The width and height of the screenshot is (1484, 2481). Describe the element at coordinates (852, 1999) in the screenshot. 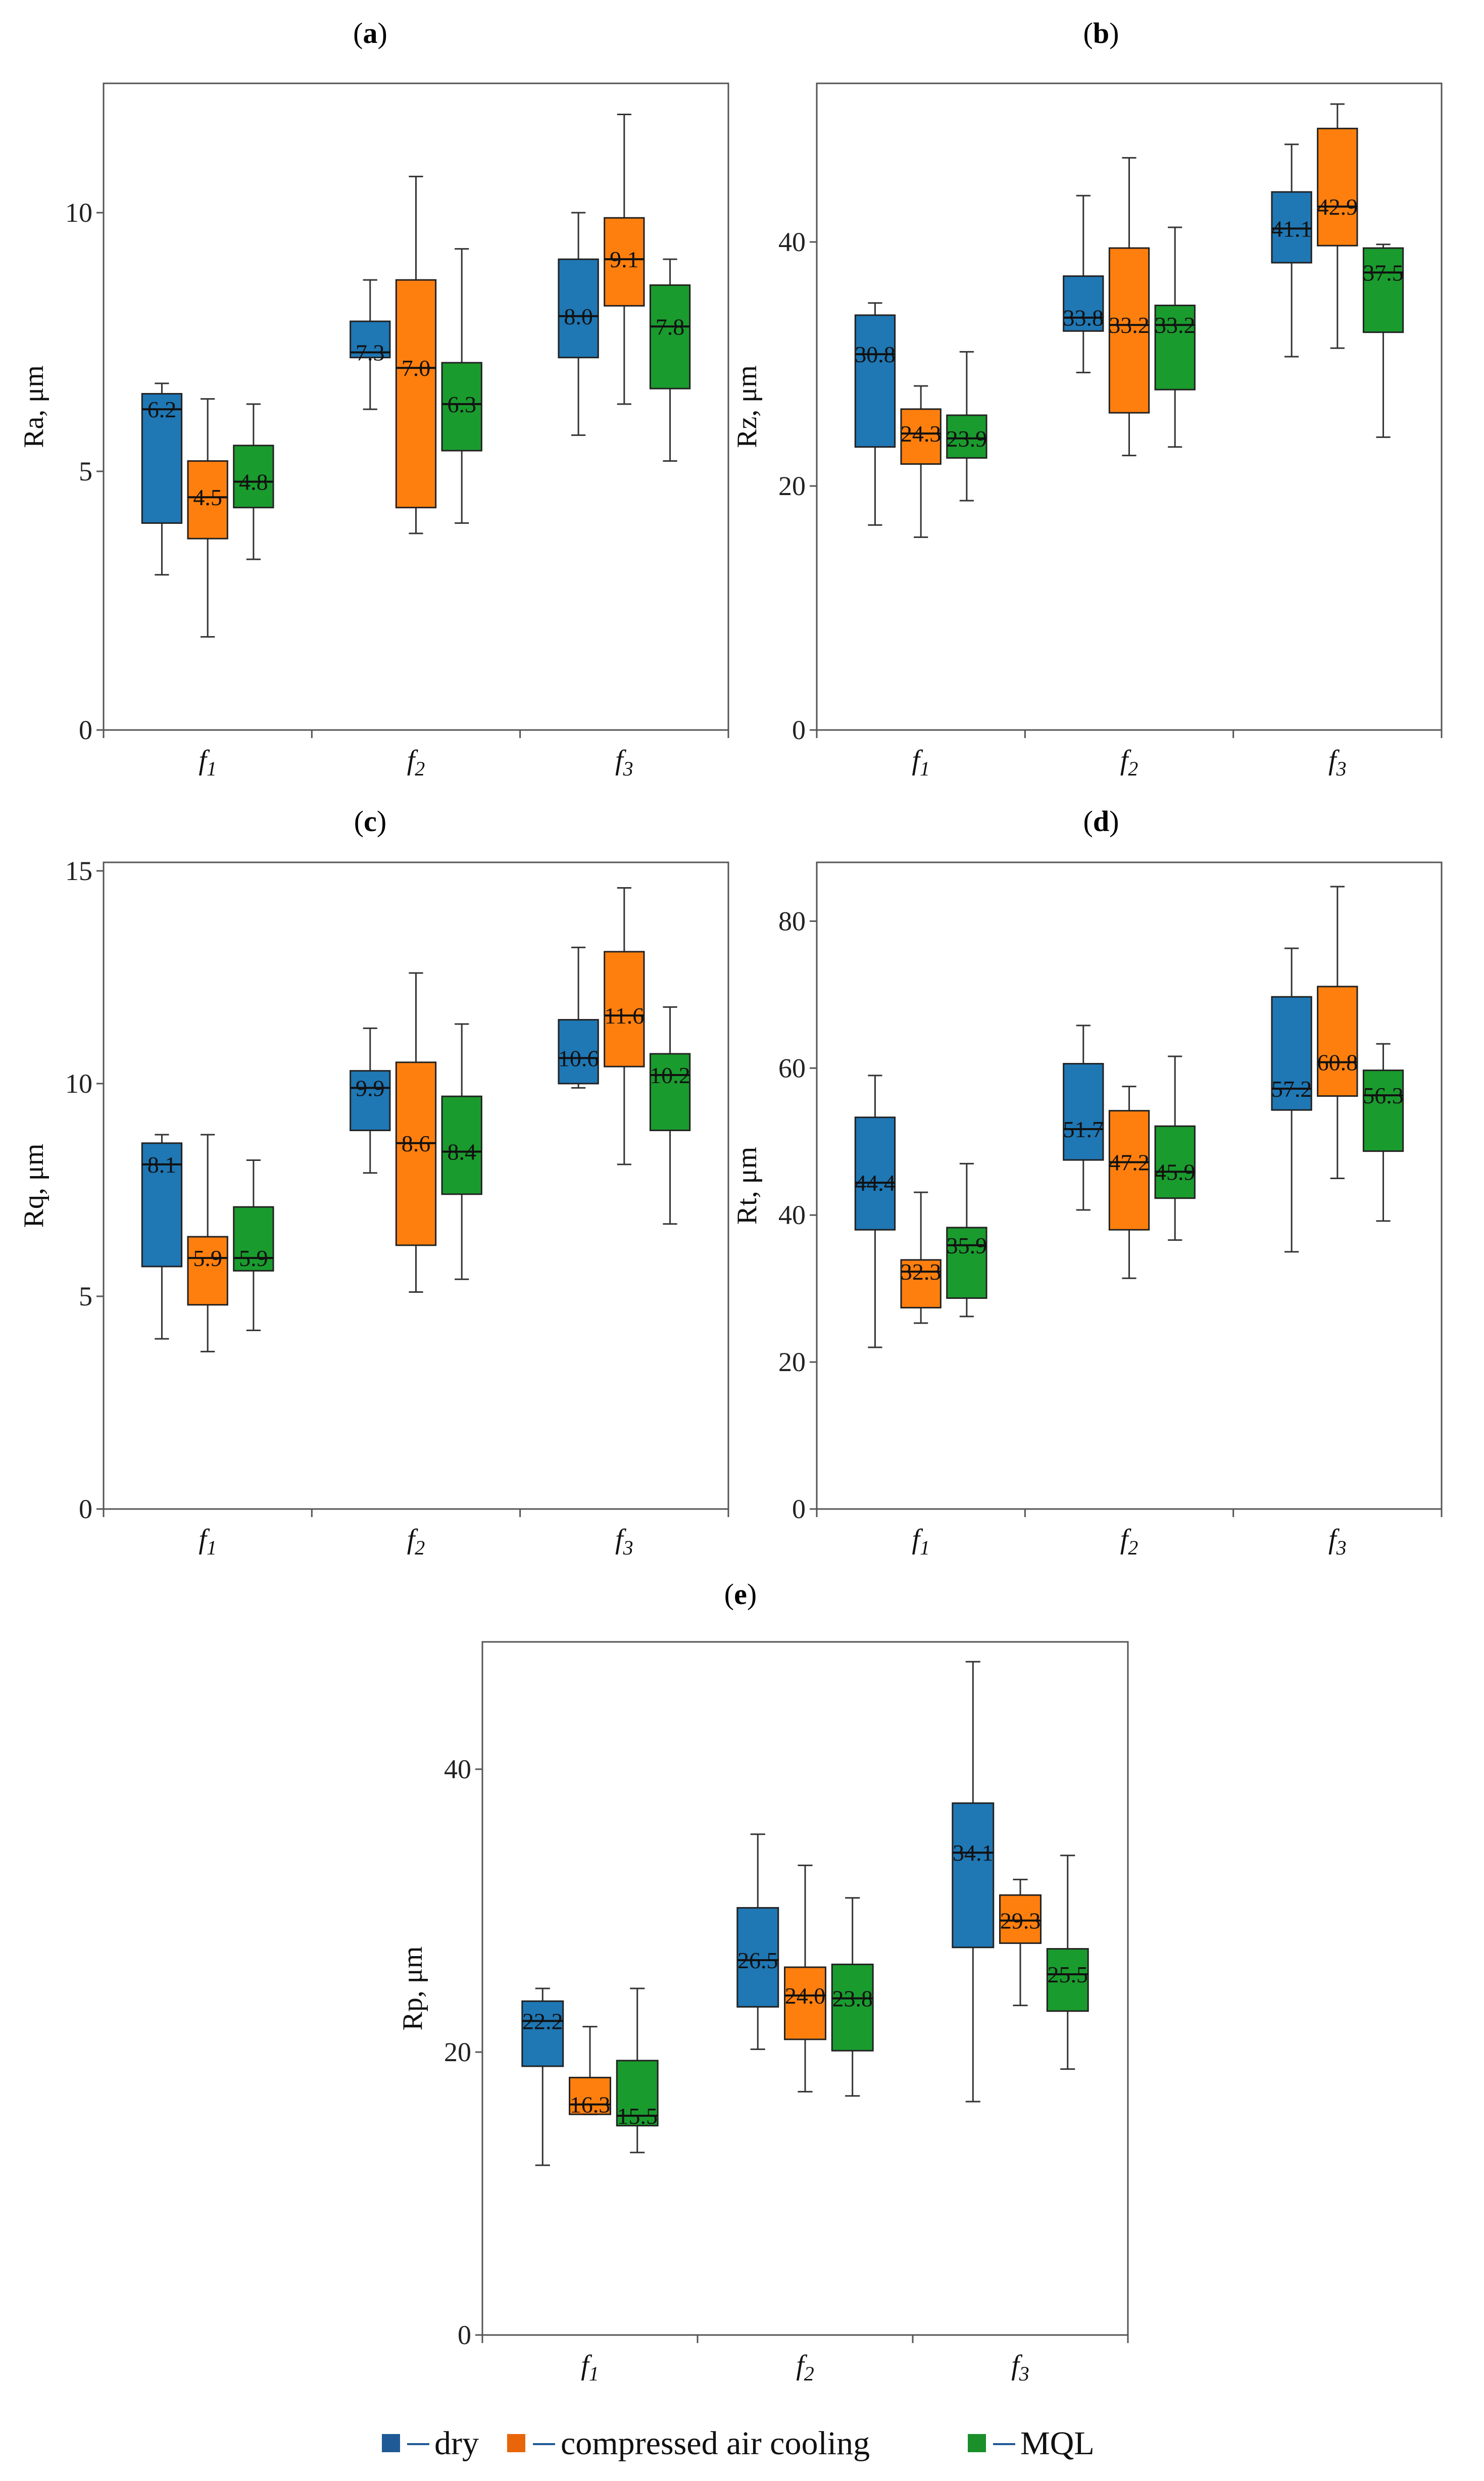

I see `box-value-label: 23.8` at that location.